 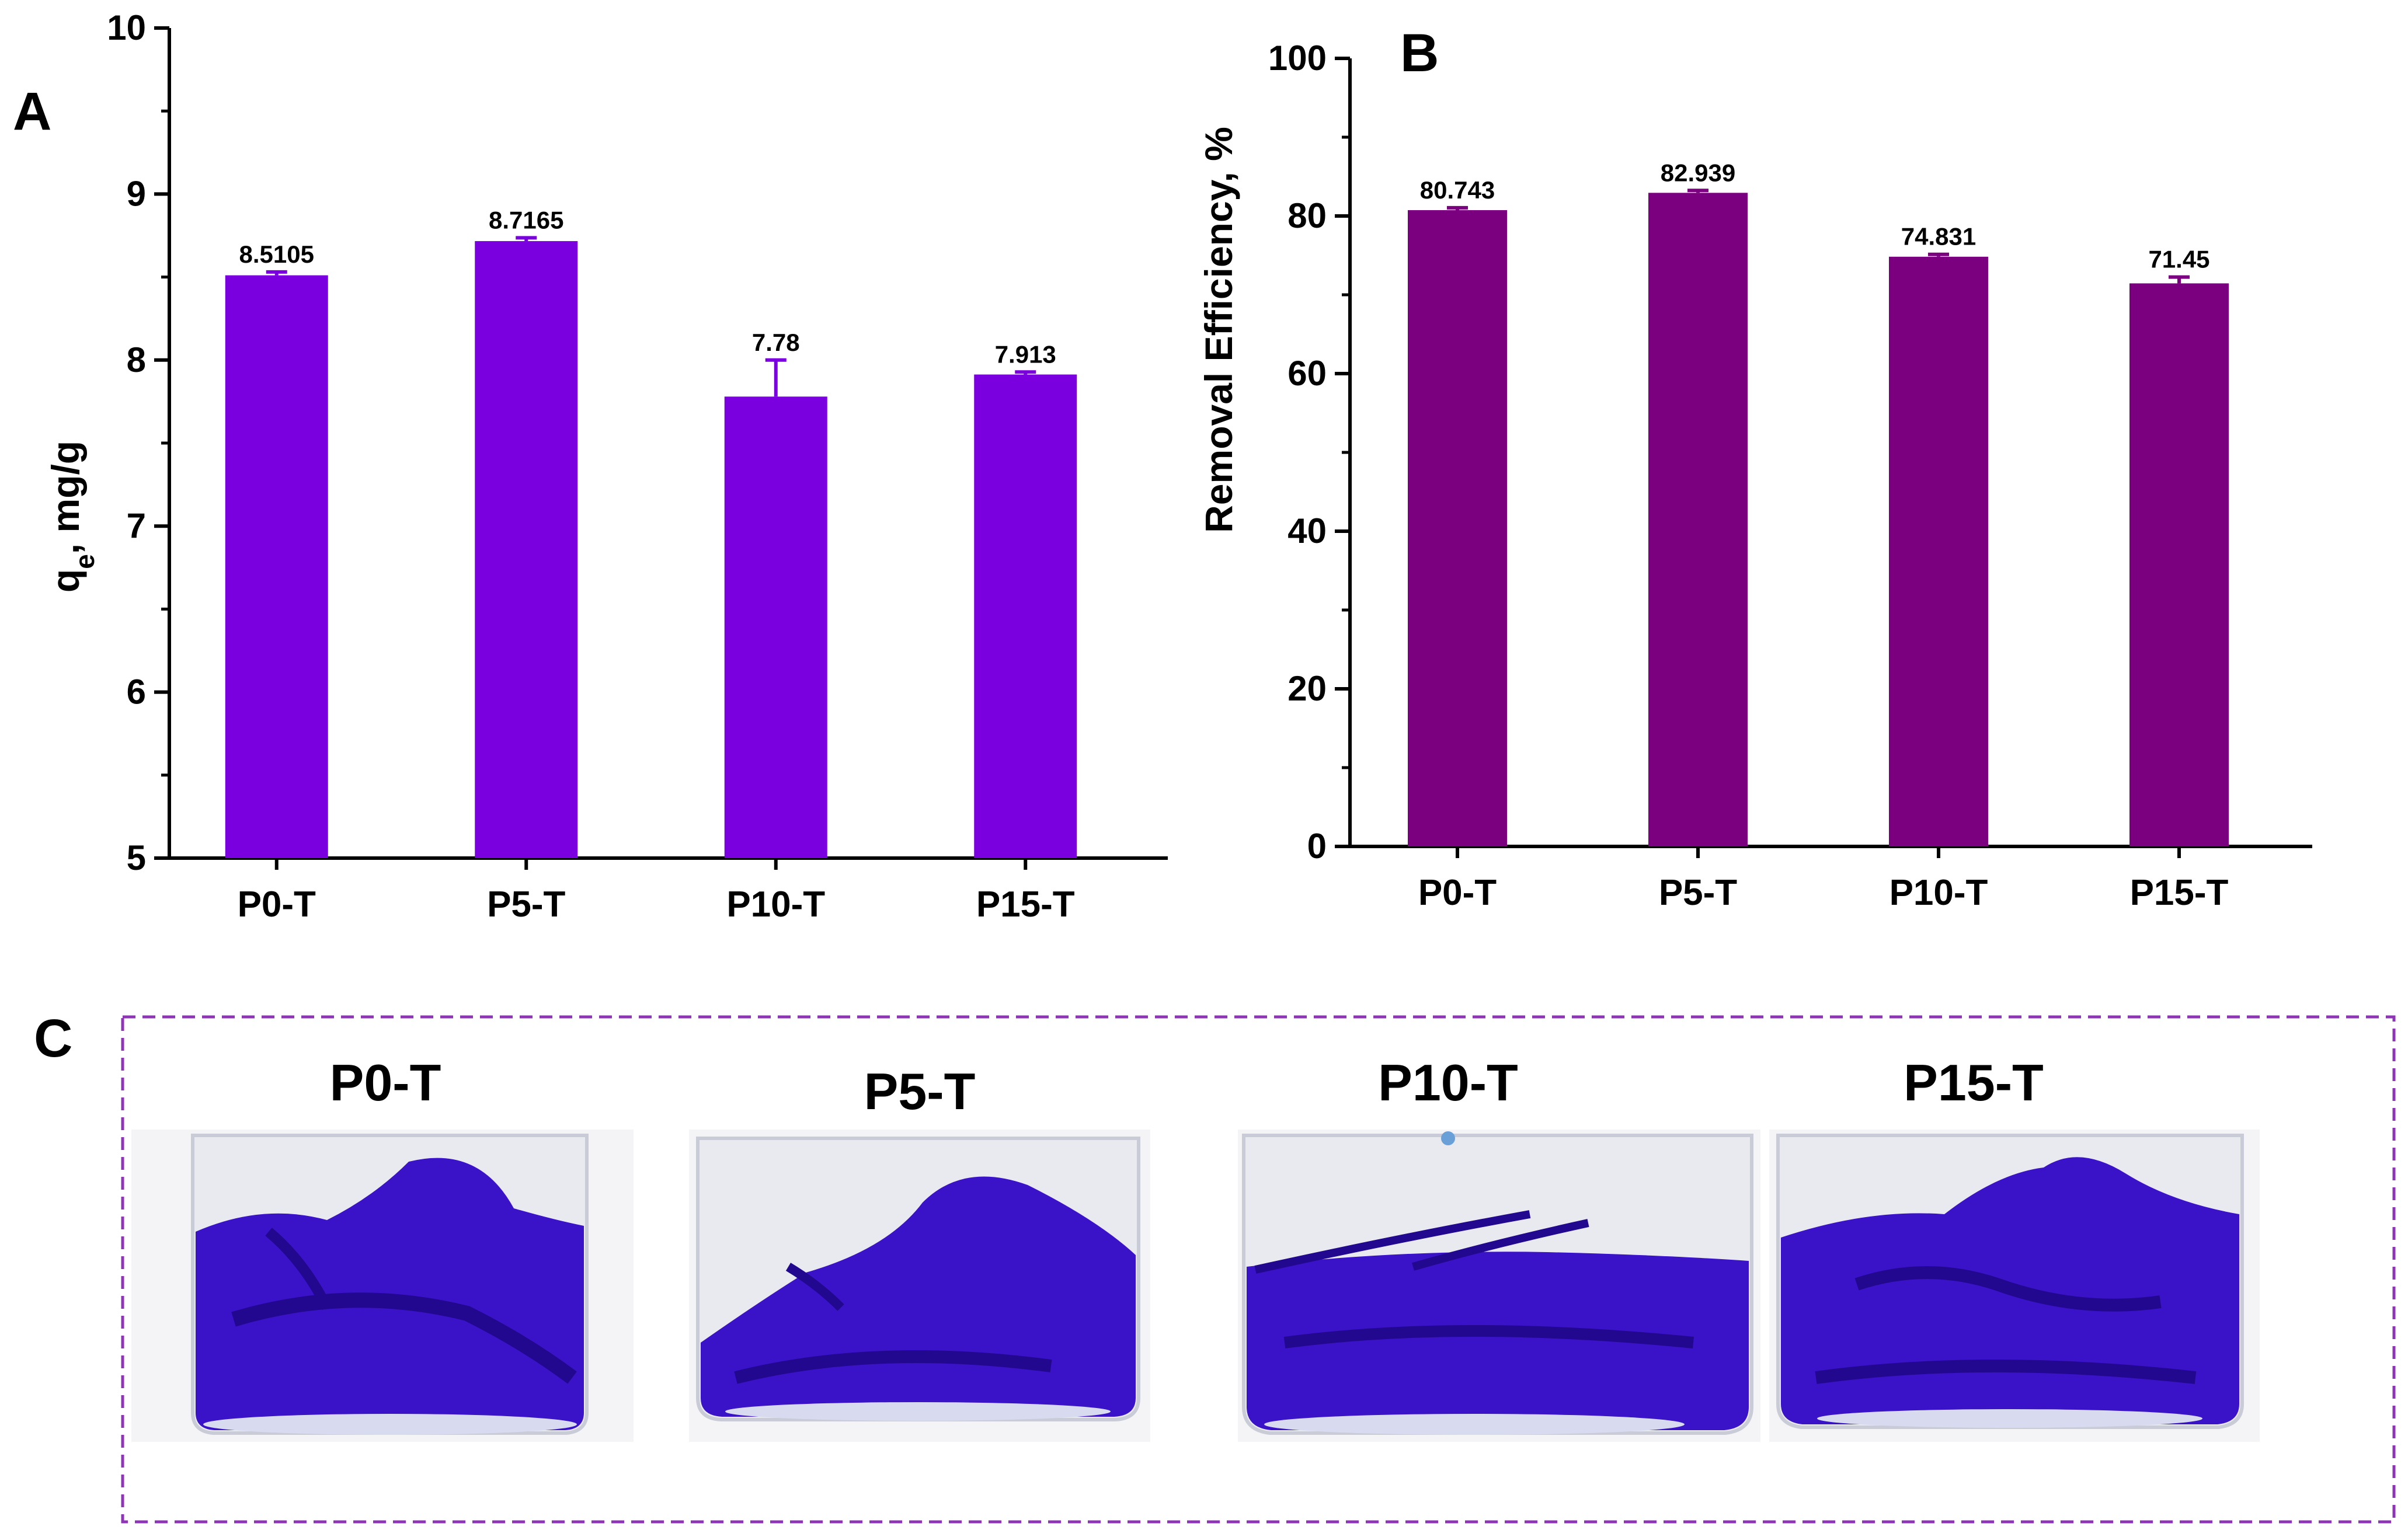 I want to click on y-tick-label: 20, so click(x=1307, y=688).